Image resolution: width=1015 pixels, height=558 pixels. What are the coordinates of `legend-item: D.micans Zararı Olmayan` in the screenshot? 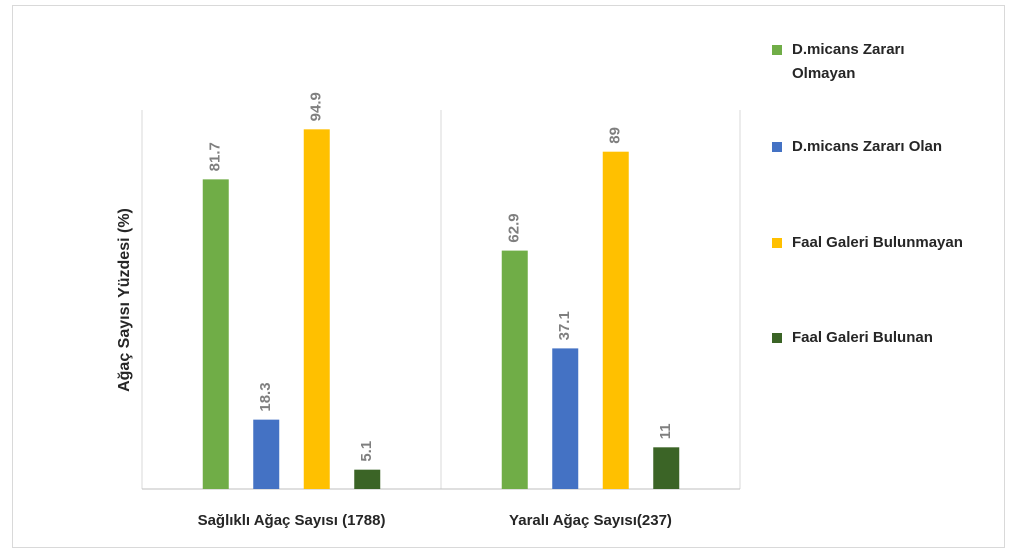 It's located at (852, 63).